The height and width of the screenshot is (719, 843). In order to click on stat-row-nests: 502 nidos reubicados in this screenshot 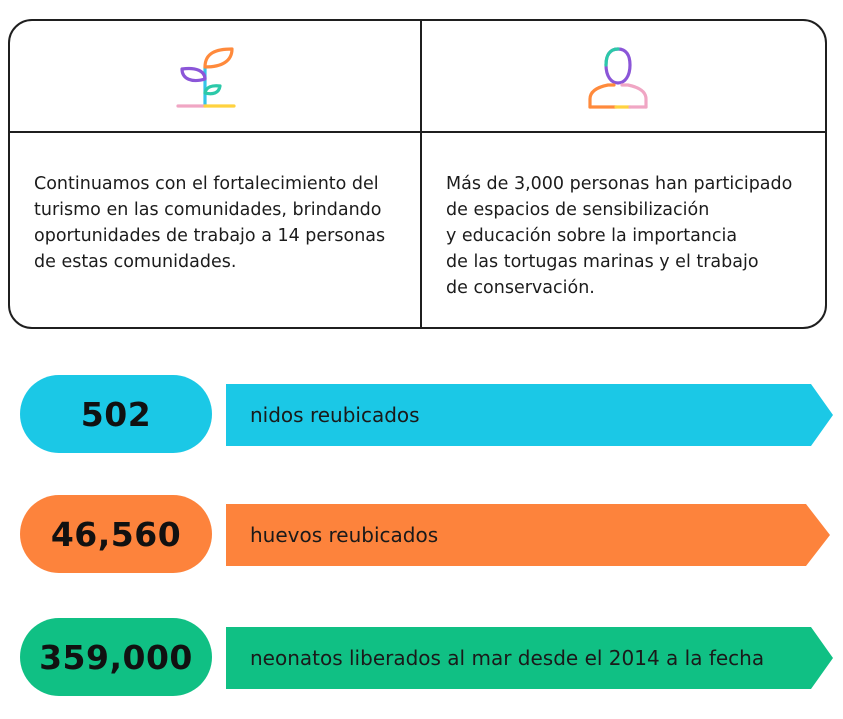, I will do `click(421, 415)`.